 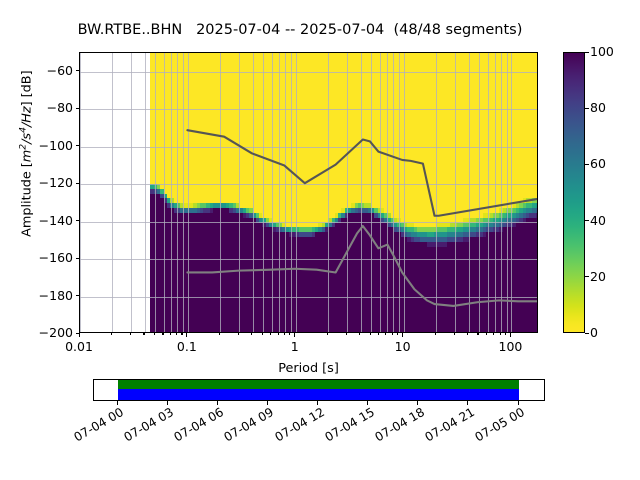 I want to click on colorbar-tick-label: 60, so click(x=598, y=163).